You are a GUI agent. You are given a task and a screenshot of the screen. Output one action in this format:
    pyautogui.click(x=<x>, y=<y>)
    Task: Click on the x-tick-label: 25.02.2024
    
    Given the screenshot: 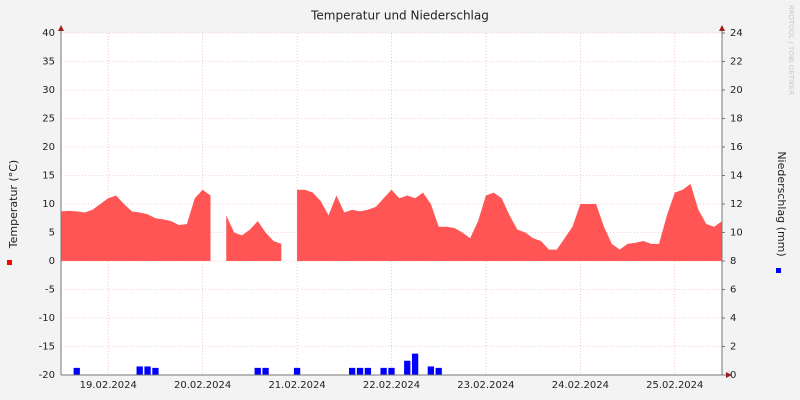 What is the action you would take?
    pyautogui.click(x=674, y=385)
    